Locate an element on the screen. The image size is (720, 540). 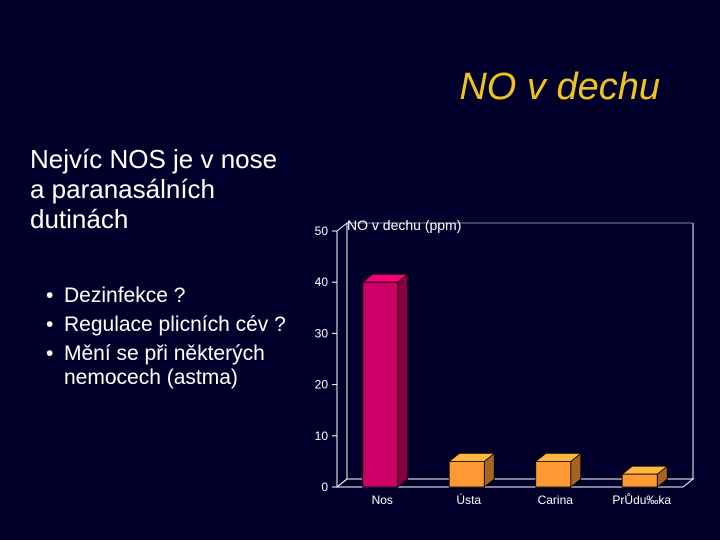
bar-side is located at coordinates (403, 380).